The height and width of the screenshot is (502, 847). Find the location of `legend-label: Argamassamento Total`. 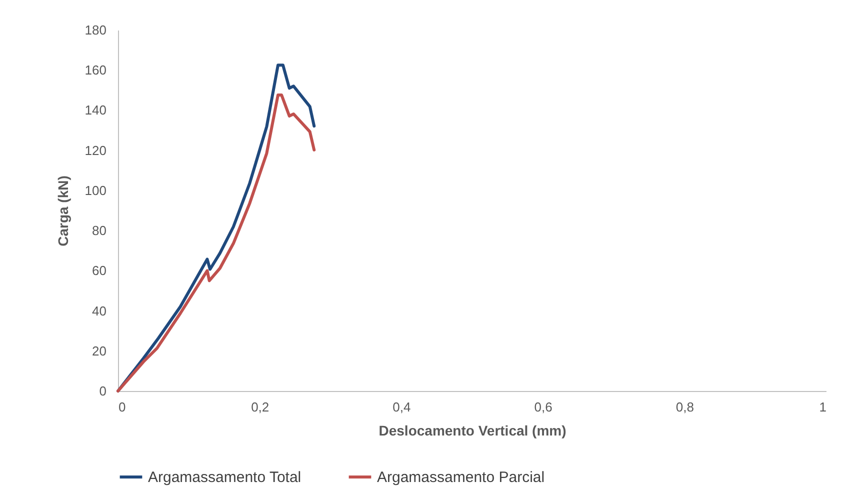

legend-label: Argamassamento Total is located at coordinates (225, 477).